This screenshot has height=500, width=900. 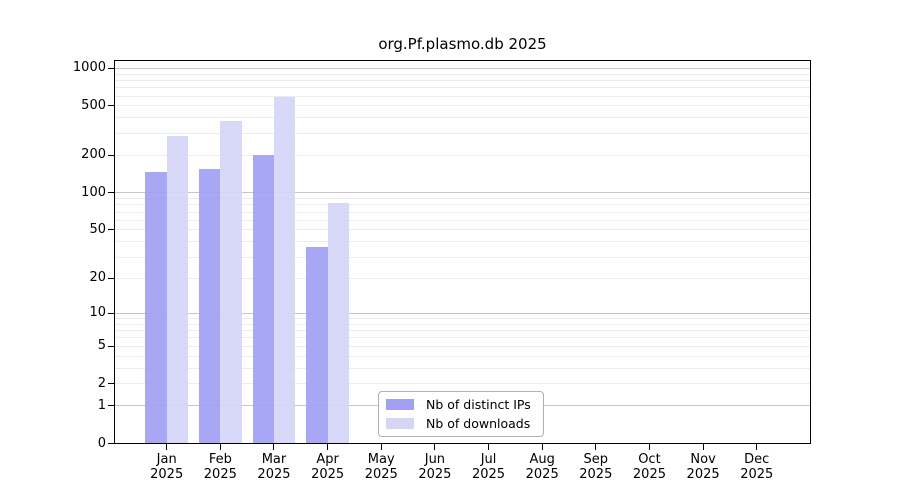 I want to click on x-tick-label: Apr 2025, so click(x=328, y=467).